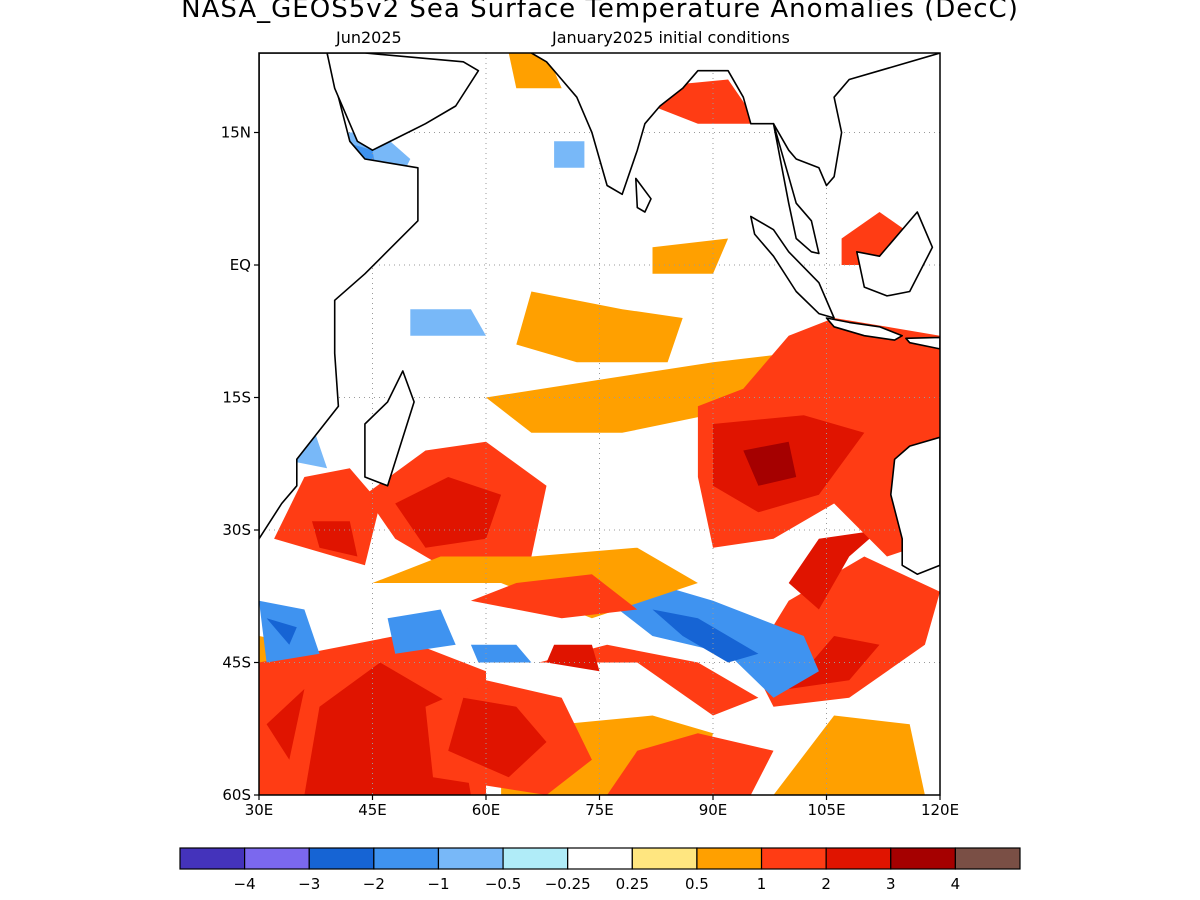 This screenshot has height=900, width=1200. Describe the element at coordinates (236, 663) in the screenshot. I see `lat-tick-label: 45S` at that location.